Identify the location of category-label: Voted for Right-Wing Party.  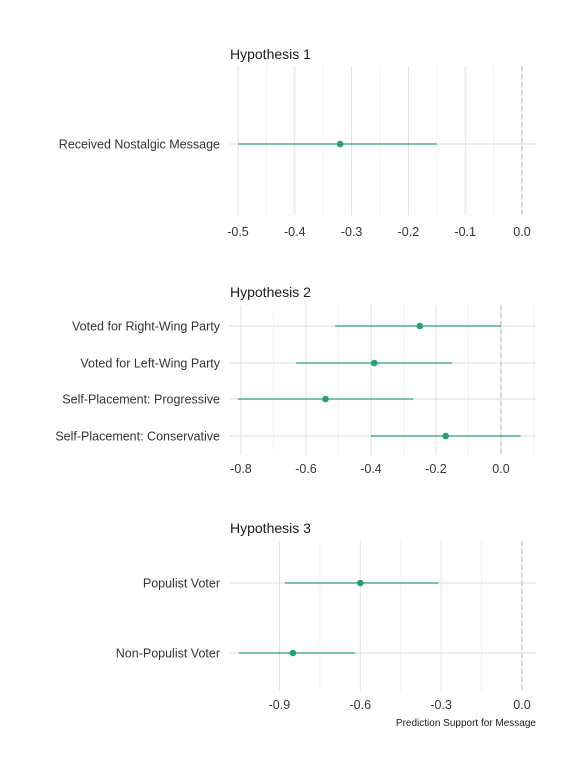
(146, 327).